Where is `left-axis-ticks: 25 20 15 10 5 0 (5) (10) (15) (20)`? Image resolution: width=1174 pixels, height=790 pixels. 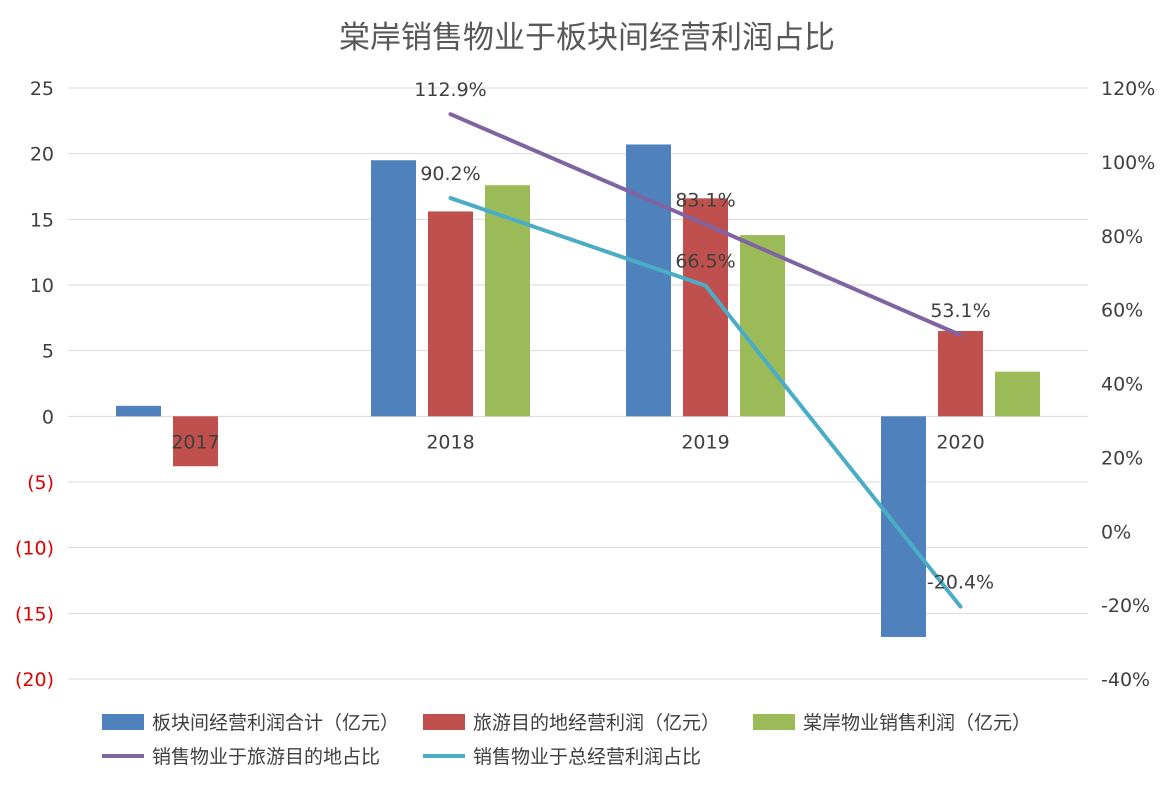 left-axis-ticks: 25 20 15 10 5 0 (5) (10) (15) (20) is located at coordinates (34, 384).